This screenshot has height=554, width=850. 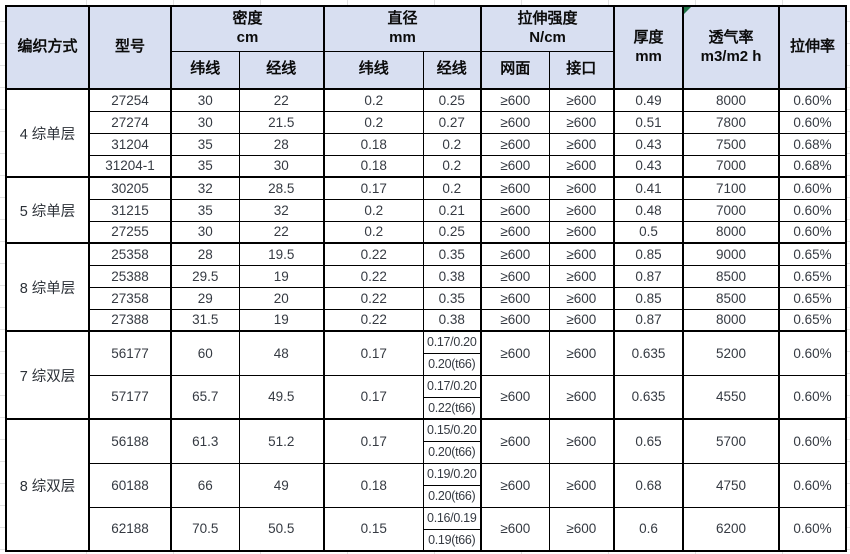 What do you see at coordinates (731, 397) in the screenshot?
I see `cell-permeability: 4550` at bounding box center [731, 397].